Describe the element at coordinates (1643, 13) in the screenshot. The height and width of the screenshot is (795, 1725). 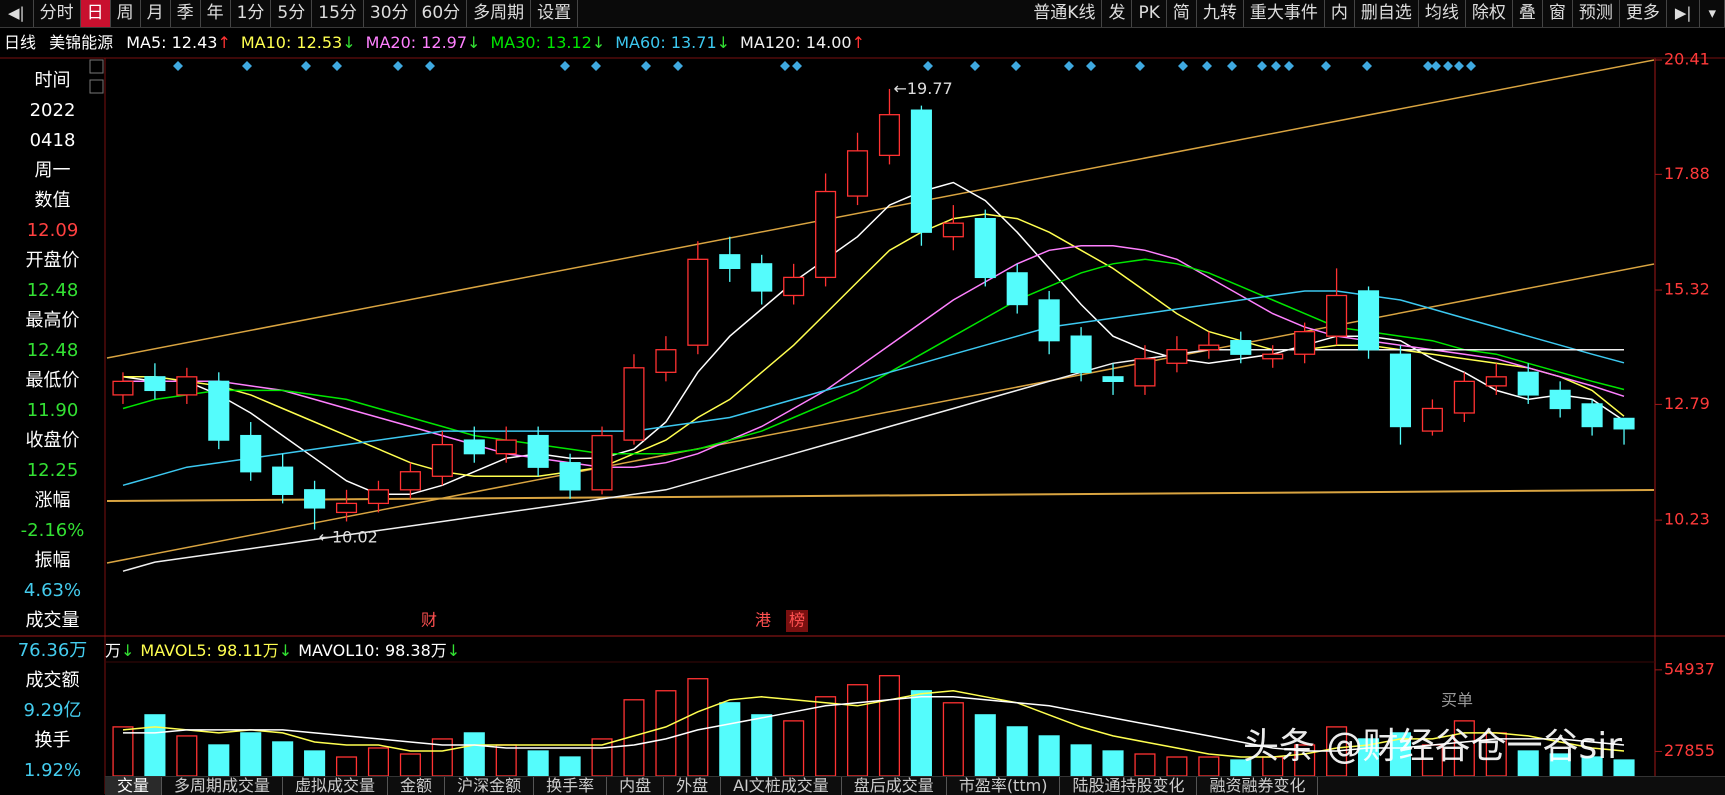
I see `toolbar-item: 更多` at that location.